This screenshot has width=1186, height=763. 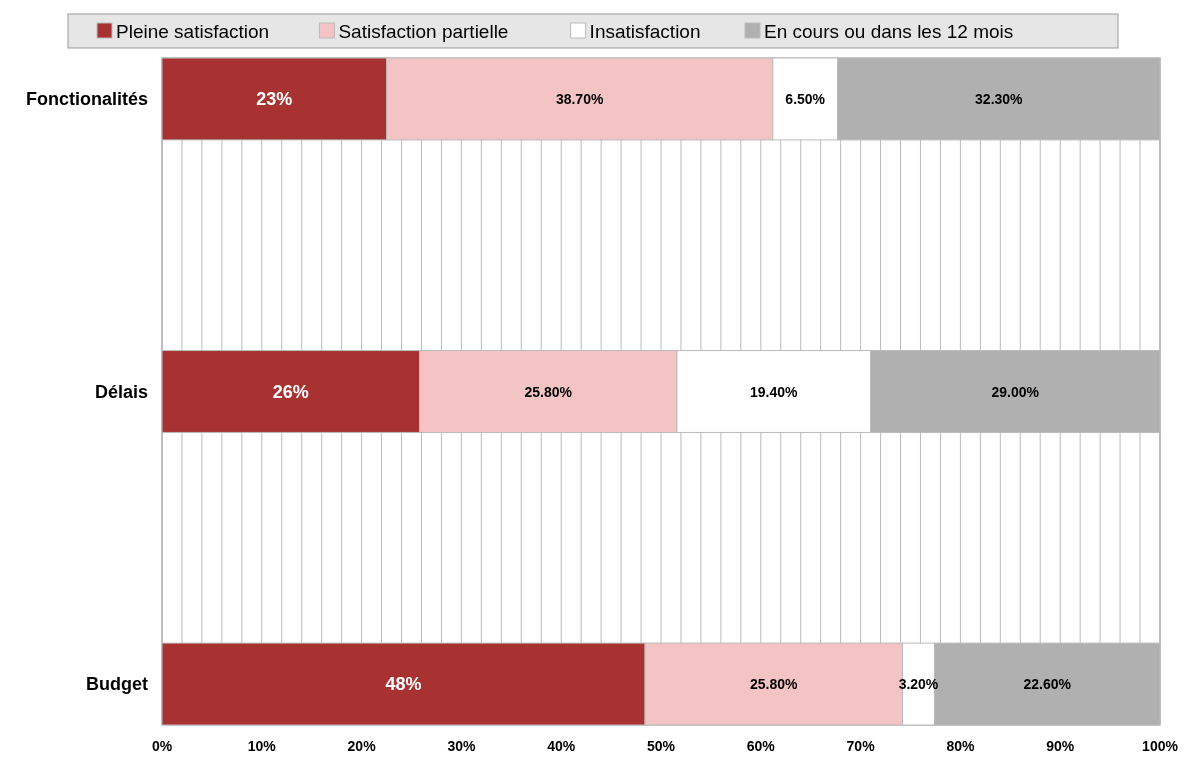 I want to click on data-label: 29.00%, so click(x=1015, y=391).